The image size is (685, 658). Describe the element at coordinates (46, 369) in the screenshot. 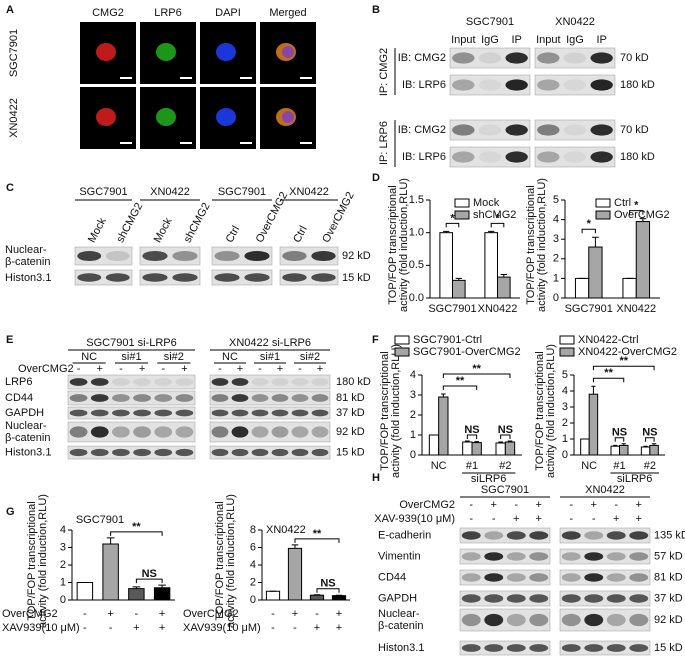

I see `treatment-label: OverCMG2` at that location.